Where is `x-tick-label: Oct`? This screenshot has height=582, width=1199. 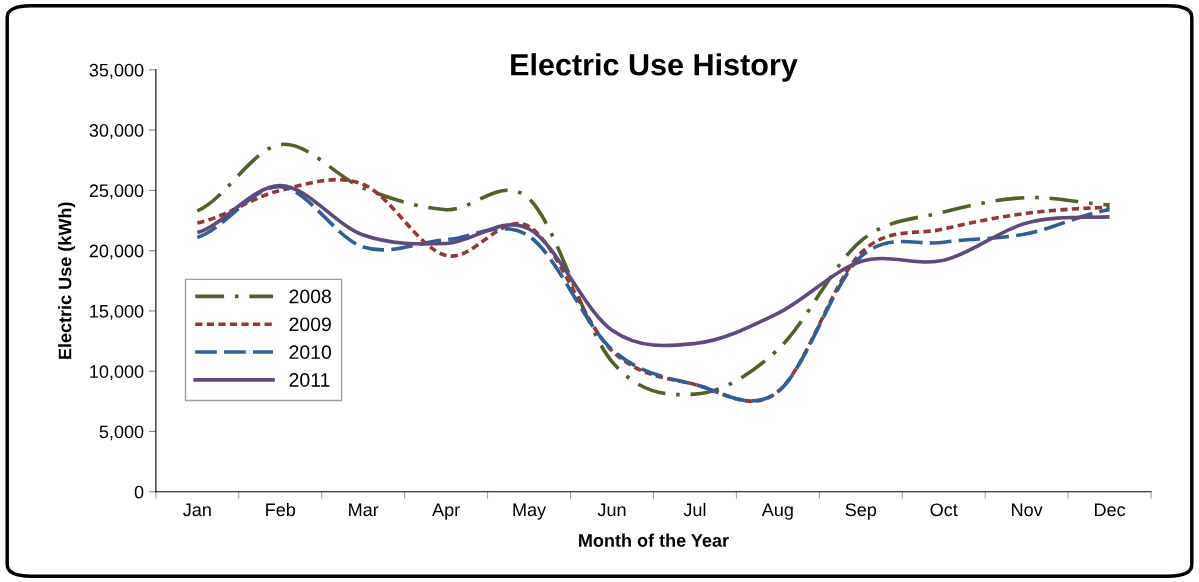
x-tick-label: Oct is located at coordinates (944, 510).